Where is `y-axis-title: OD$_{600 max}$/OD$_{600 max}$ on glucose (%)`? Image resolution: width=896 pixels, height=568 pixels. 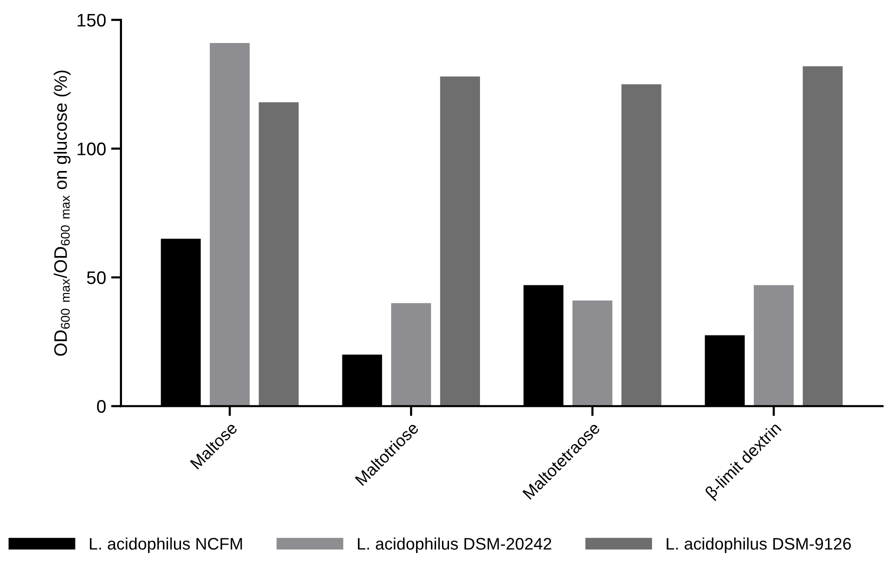
y-axis-title: OD$_{600 max}$/OD$_{600 max}$ on glucose (%) is located at coordinates (62, 213).